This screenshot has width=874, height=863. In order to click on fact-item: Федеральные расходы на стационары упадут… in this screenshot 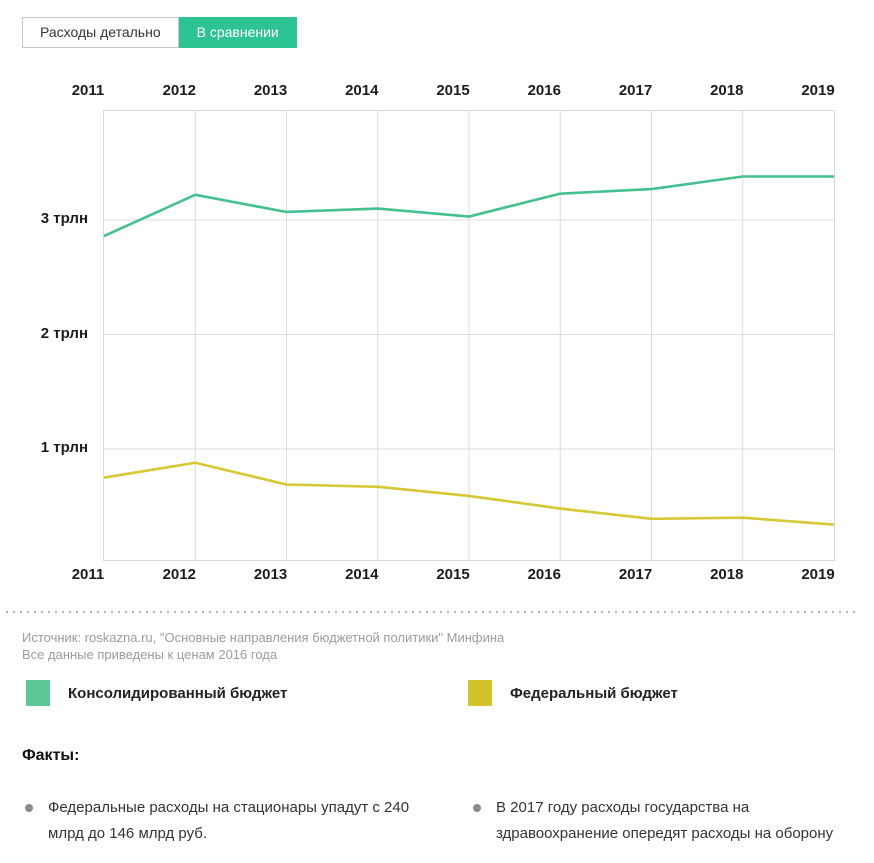, I will do `click(227, 821)`.